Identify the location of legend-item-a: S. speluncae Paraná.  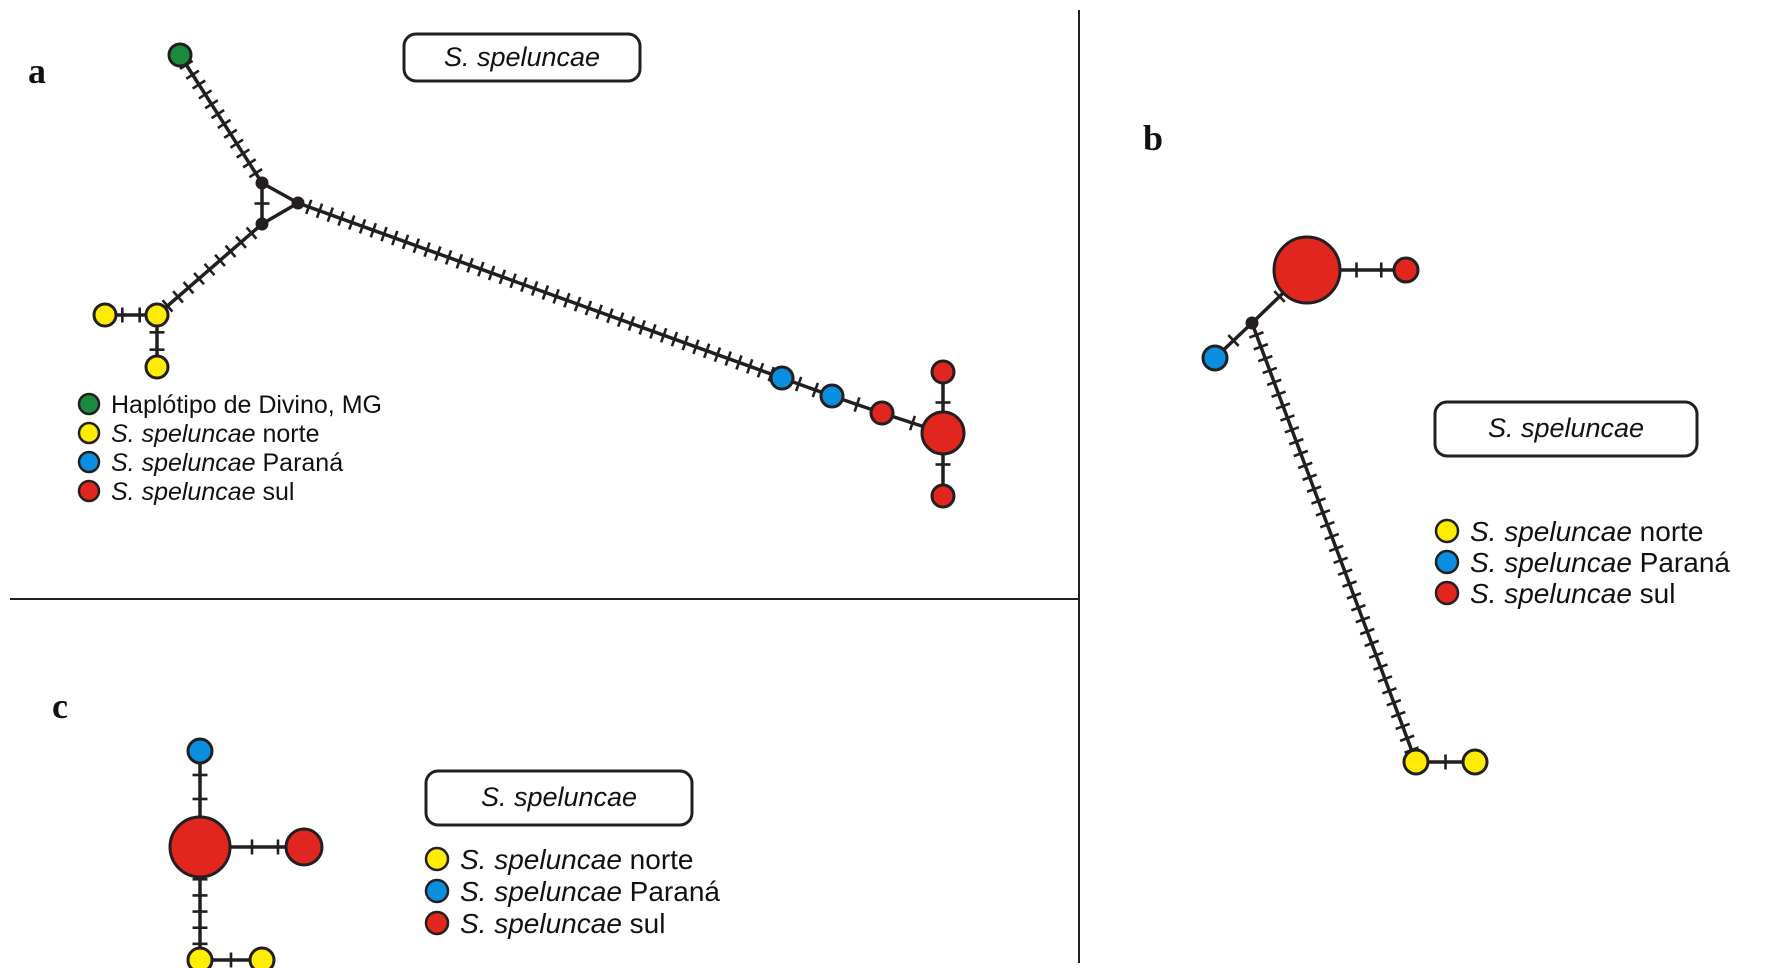
(210, 463).